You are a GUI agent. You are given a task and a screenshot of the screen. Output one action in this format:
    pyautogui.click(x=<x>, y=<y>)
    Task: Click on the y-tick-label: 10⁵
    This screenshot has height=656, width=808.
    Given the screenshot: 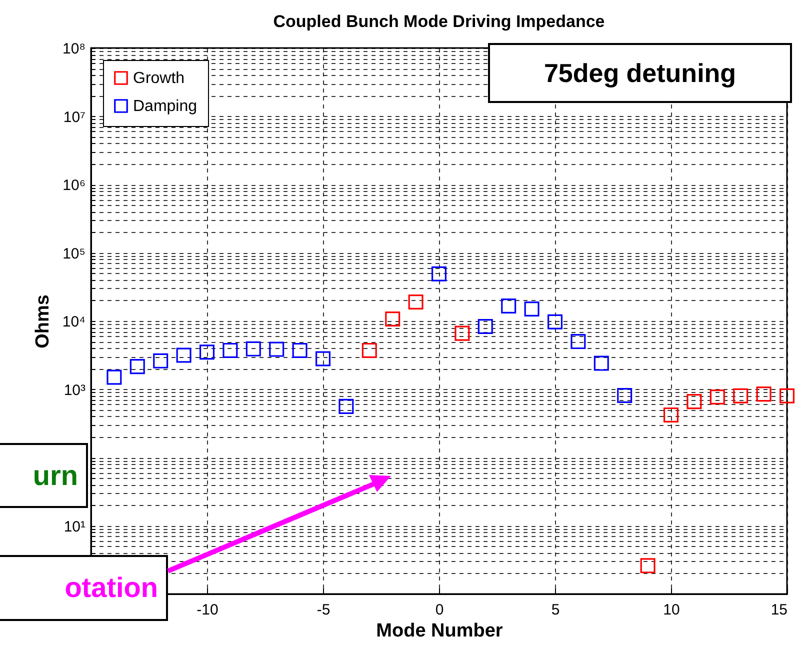 What is the action you would take?
    pyautogui.click(x=74, y=253)
    